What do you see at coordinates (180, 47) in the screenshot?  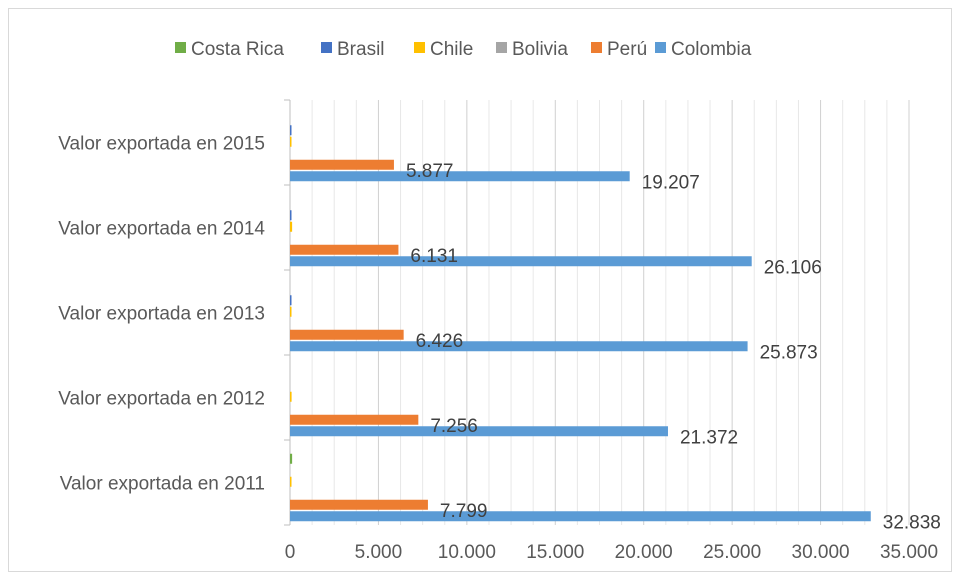 I see `legend-swatch-costa-rica` at bounding box center [180, 47].